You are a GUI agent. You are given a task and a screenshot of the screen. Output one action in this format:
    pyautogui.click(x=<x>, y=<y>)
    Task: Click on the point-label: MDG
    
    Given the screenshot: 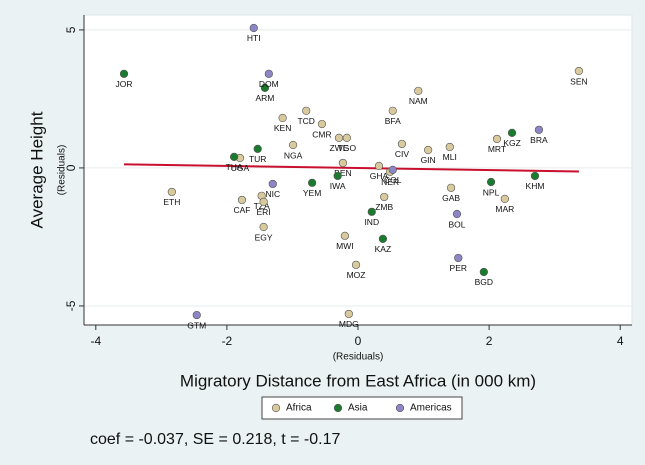 What is the action you would take?
    pyautogui.click(x=349, y=324)
    